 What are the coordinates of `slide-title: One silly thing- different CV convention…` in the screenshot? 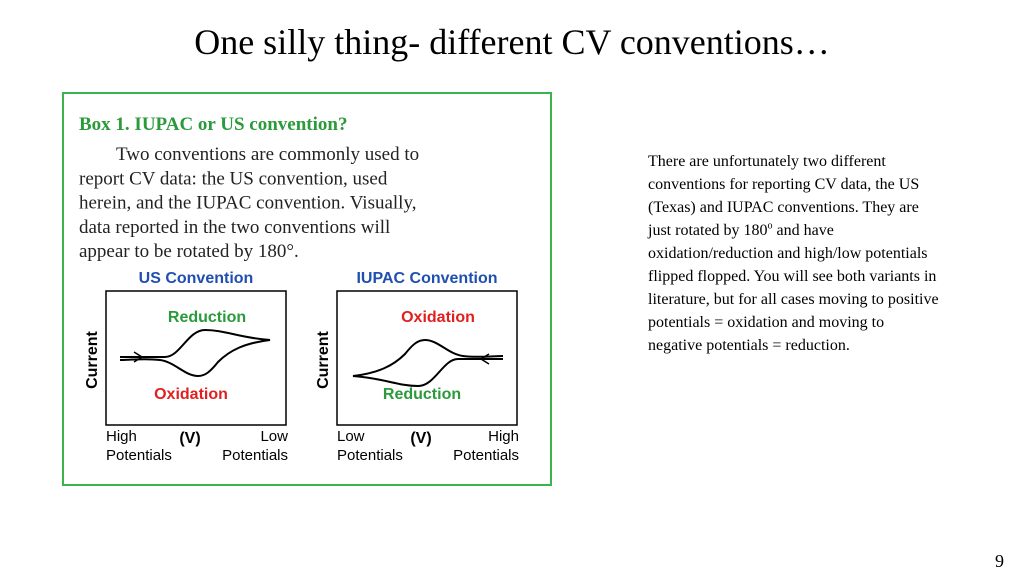 It's located at (512, 42).